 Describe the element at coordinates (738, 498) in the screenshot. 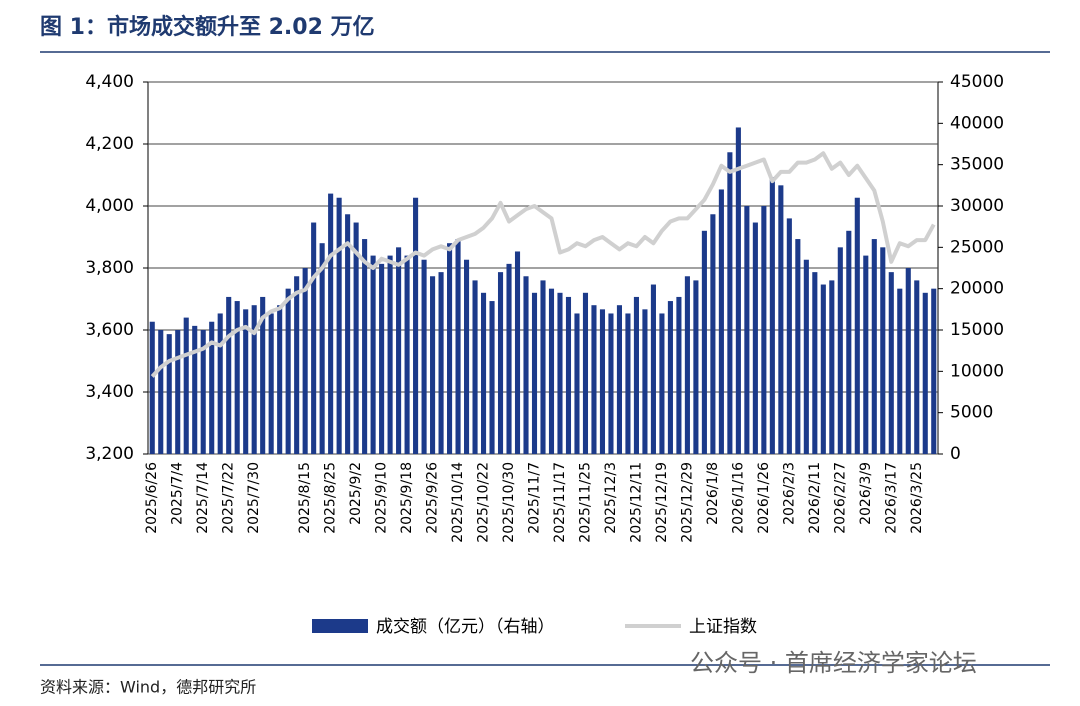

I see `x-tick-label: 2026/1/16` at that location.